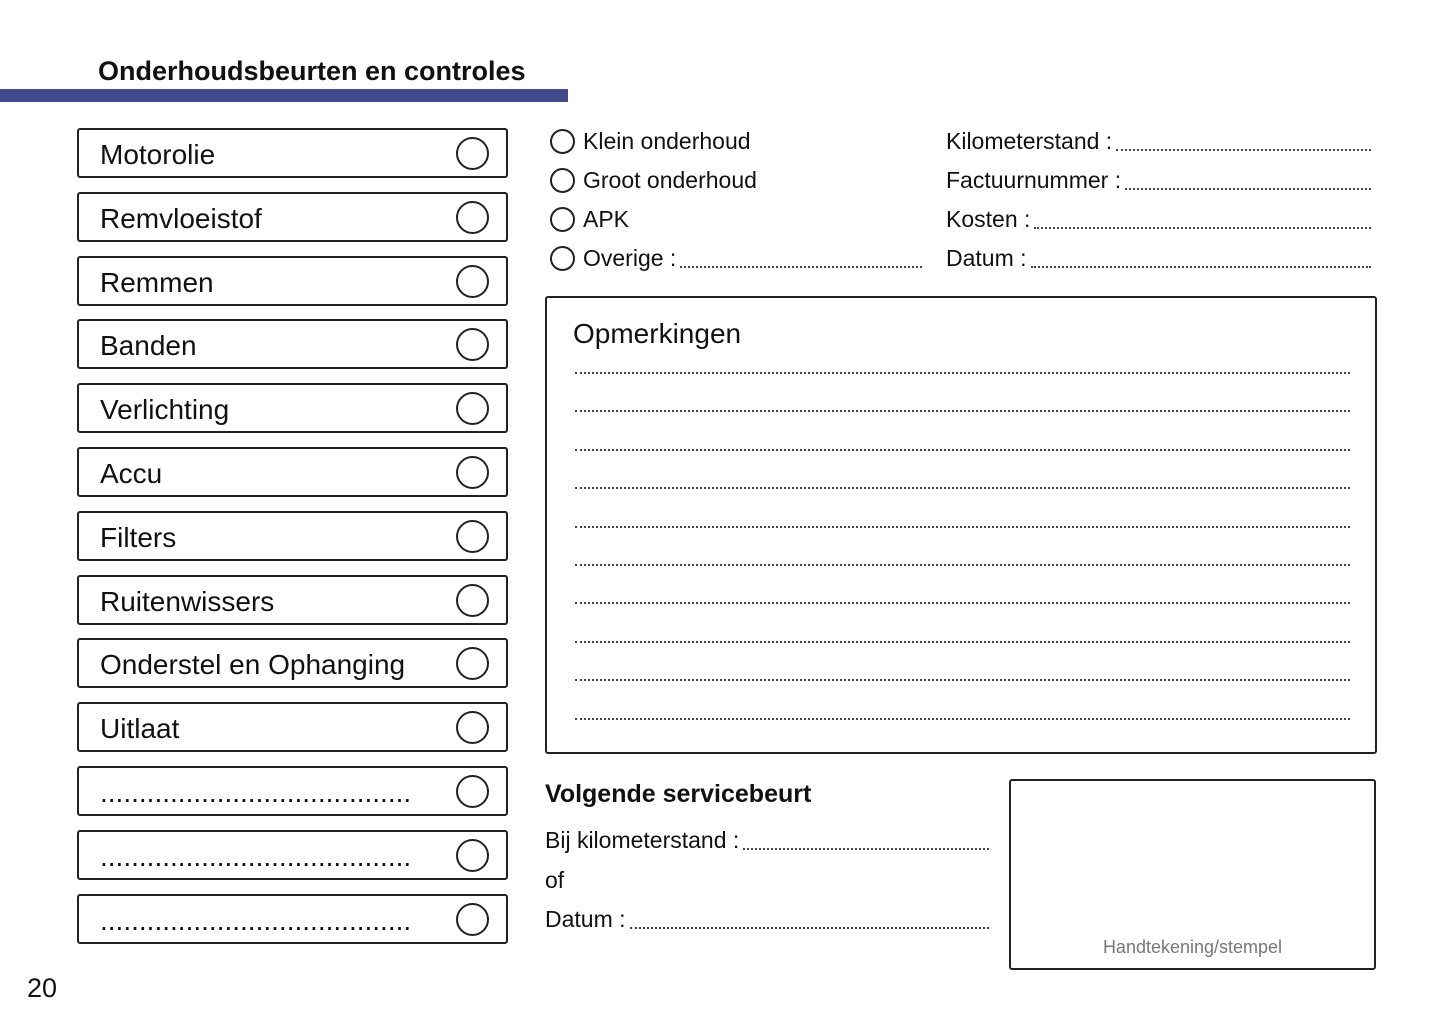 The height and width of the screenshot is (1018, 1445). Describe the element at coordinates (585, 919) in the screenshot. I see `next-date-label: Datum :` at that location.